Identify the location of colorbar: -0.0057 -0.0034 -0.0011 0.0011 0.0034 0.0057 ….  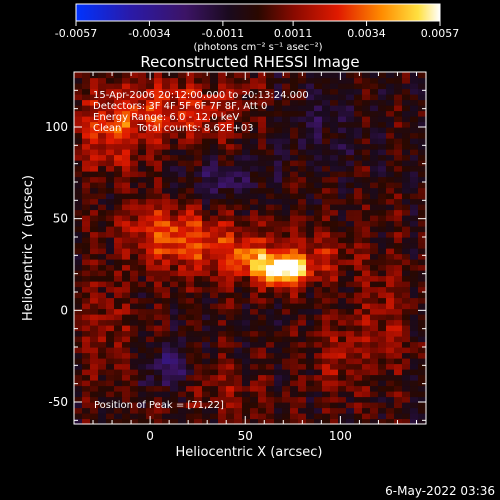
(257, 28).